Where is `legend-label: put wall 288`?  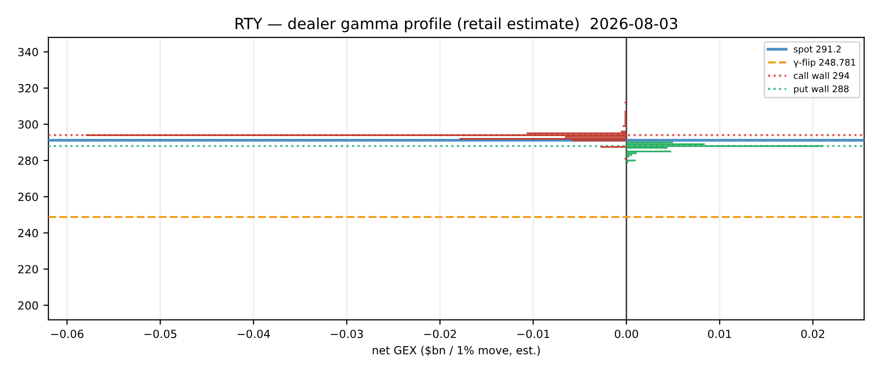
legend-label: put wall 288 is located at coordinates (821, 89).